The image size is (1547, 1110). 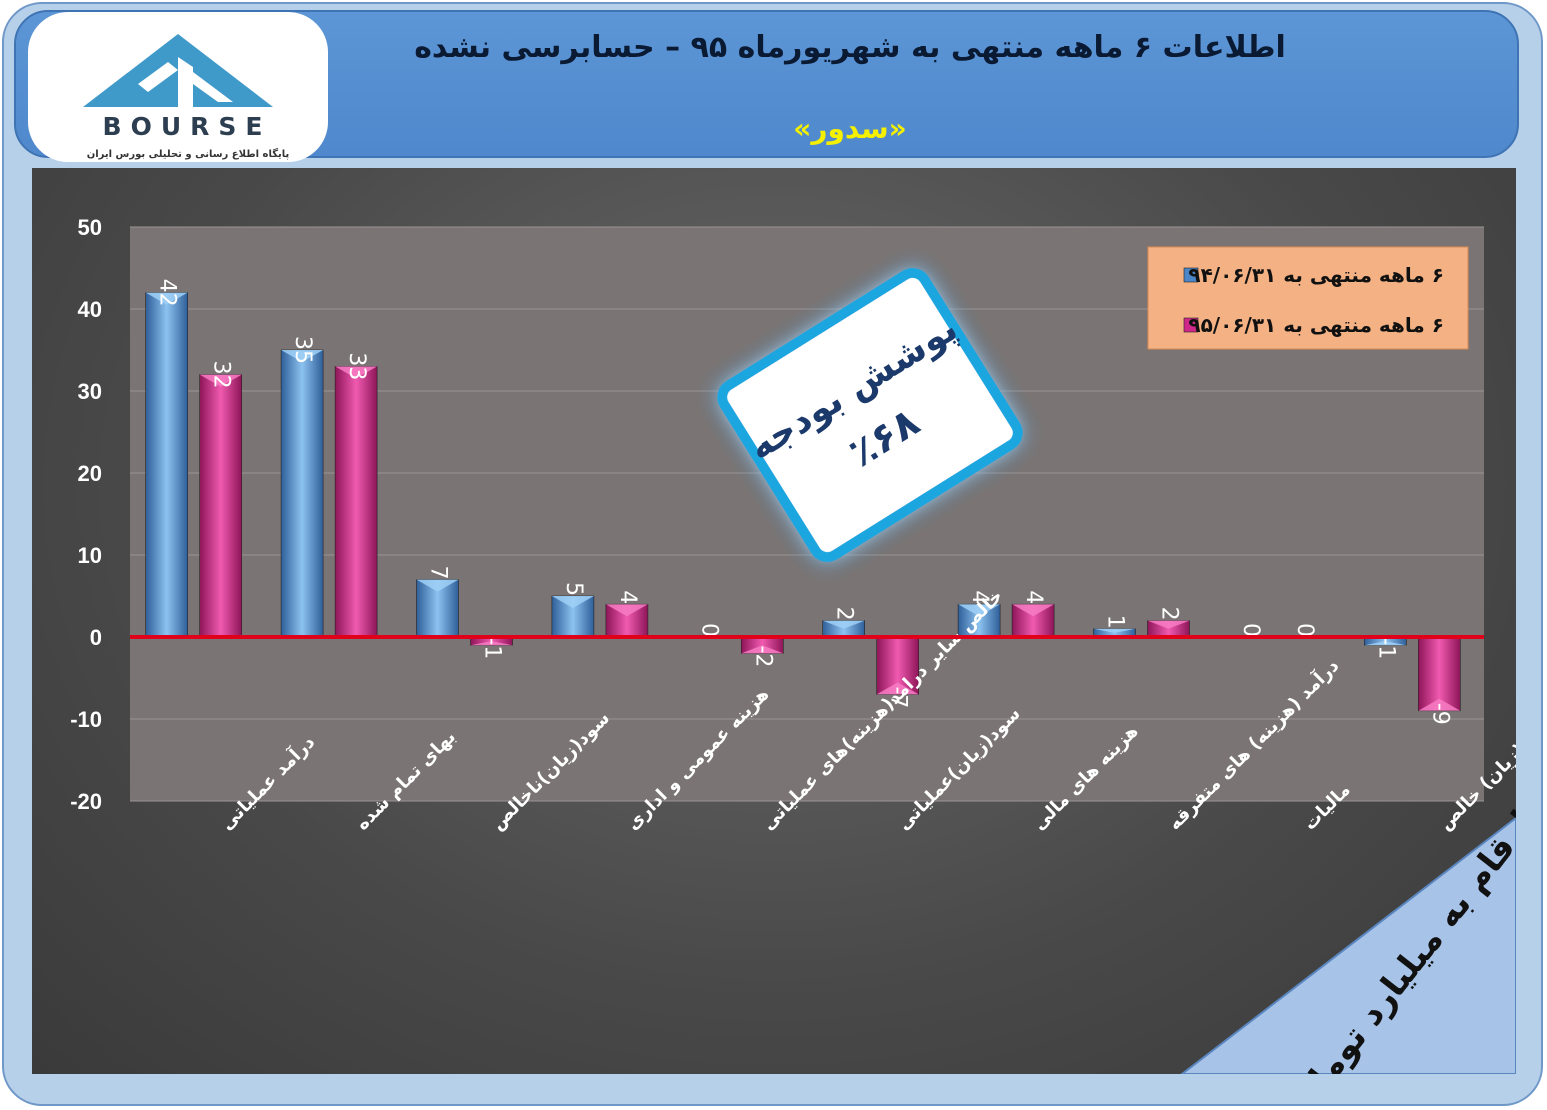 I want to click on logo-mark-icon, so click(x=178, y=70).